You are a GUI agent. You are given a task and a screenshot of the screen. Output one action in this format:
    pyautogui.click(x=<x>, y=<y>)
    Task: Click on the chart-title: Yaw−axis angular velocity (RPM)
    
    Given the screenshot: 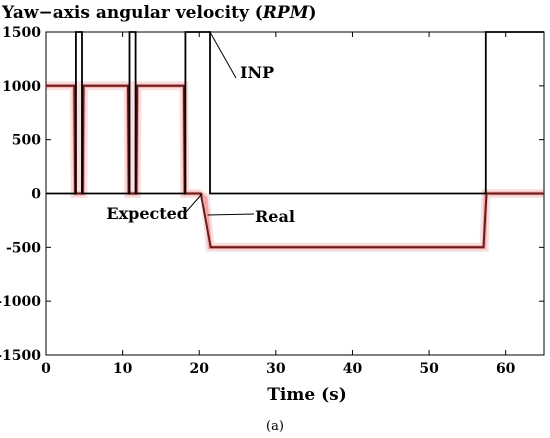 What is the action you would take?
    pyautogui.click(x=159, y=13)
    